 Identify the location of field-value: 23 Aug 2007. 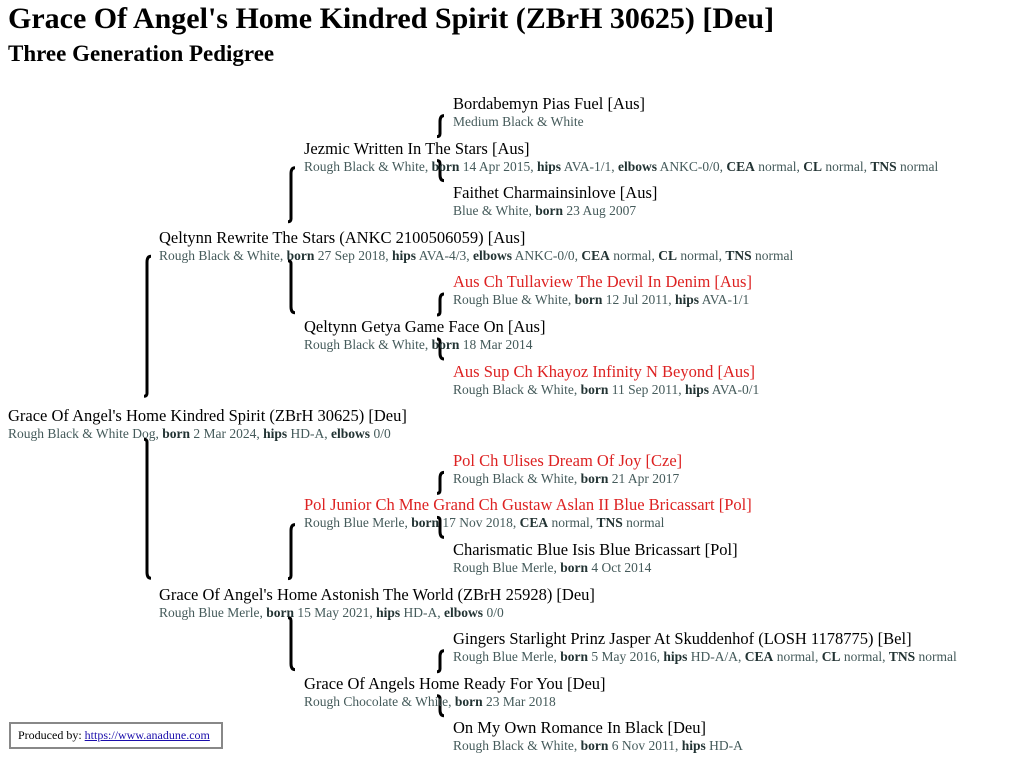
(601, 211).